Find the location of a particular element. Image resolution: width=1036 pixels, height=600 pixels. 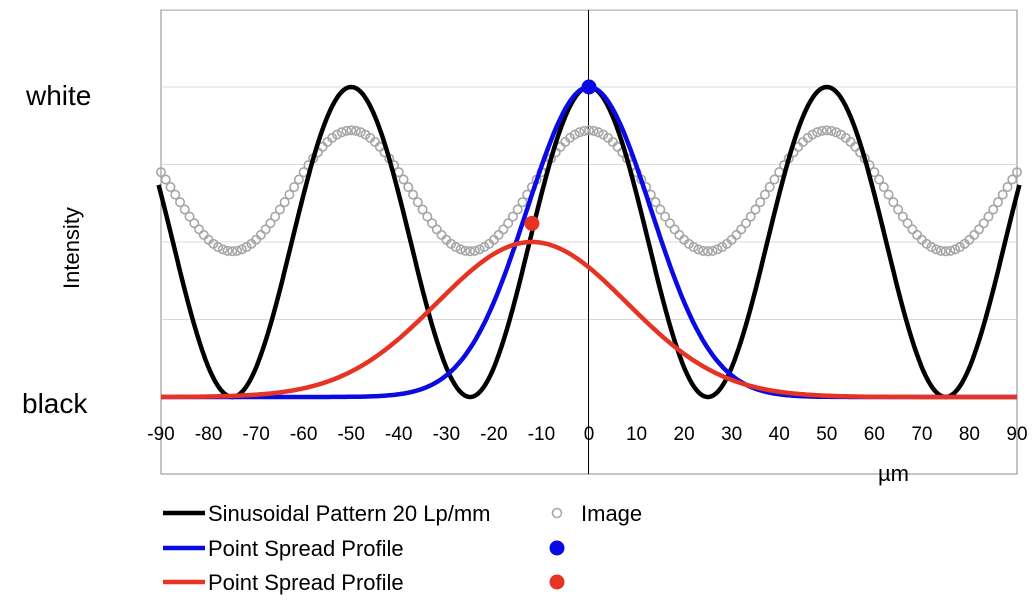

x-tick-label: -20 is located at coordinates (493, 434).